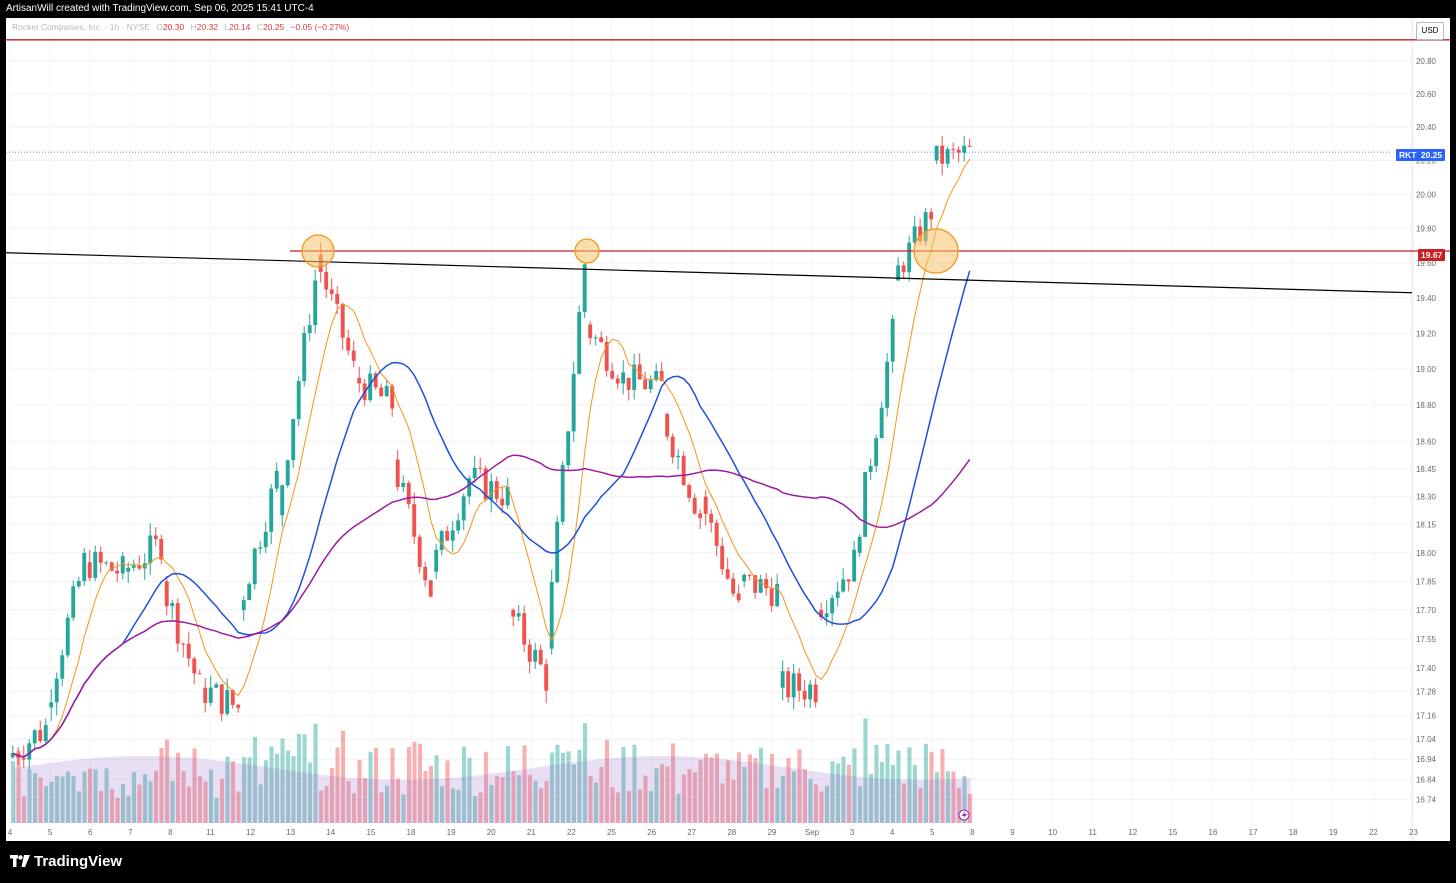 The height and width of the screenshot is (883, 1456). What do you see at coordinates (1426, 229) in the screenshot?
I see `y-tick-label: 19.80` at bounding box center [1426, 229].